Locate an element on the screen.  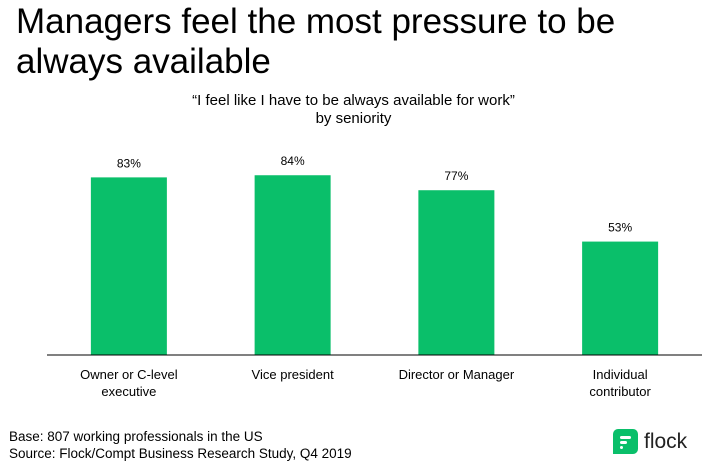
chart-subtitle-breakdown: by seniority is located at coordinates (353, 118).